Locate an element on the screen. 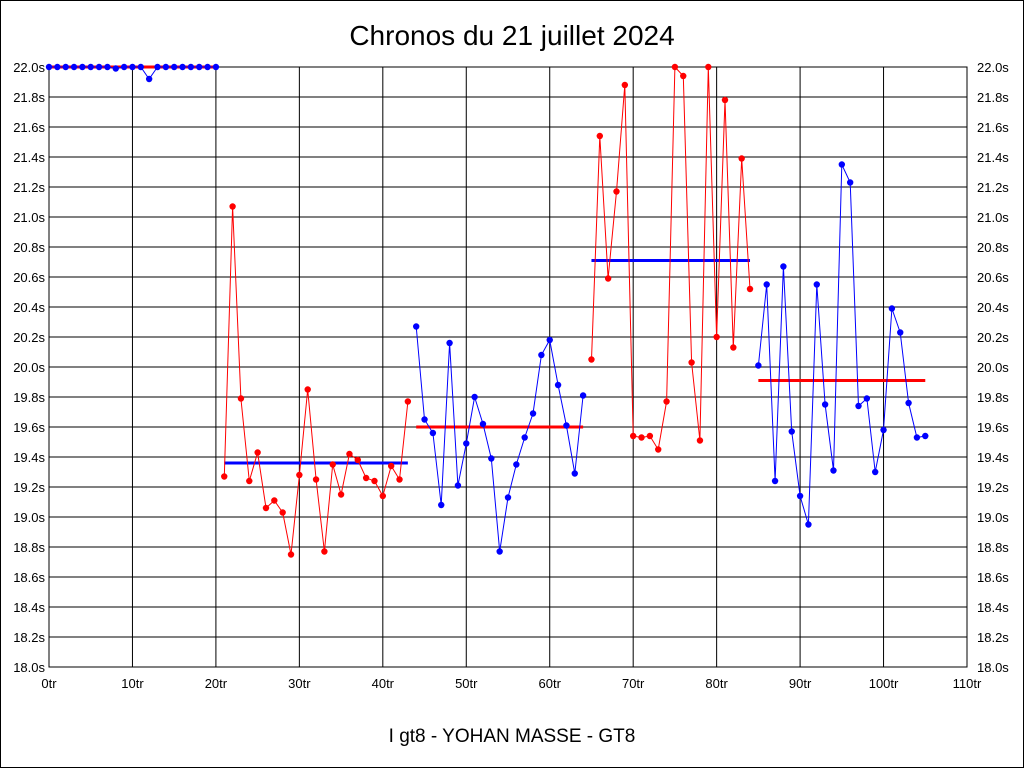  x-tick-label: 50tr is located at coordinates (466, 683).